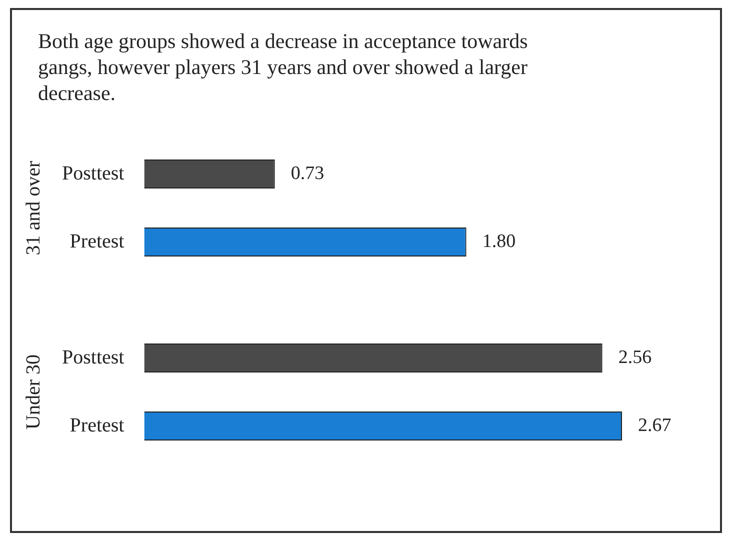 The width and height of the screenshot is (734, 545). I want to click on data-label: 1.80, so click(499, 241).